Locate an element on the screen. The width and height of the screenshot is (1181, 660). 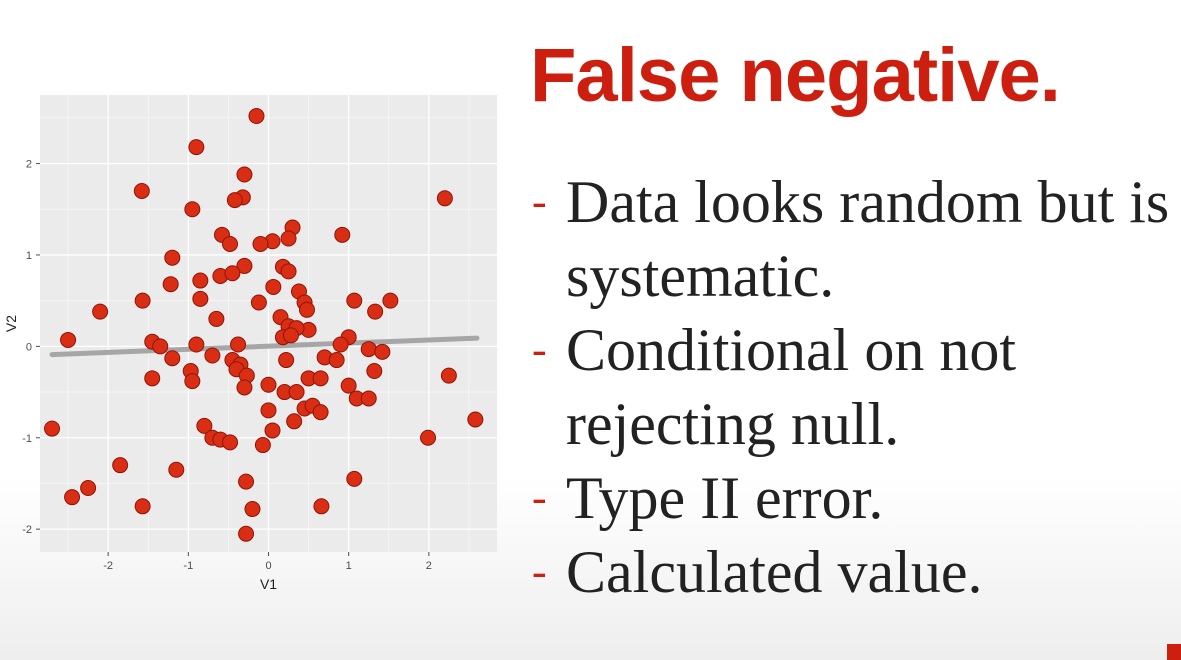
y-tick-label: -1 is located at coordinates (27, 439).